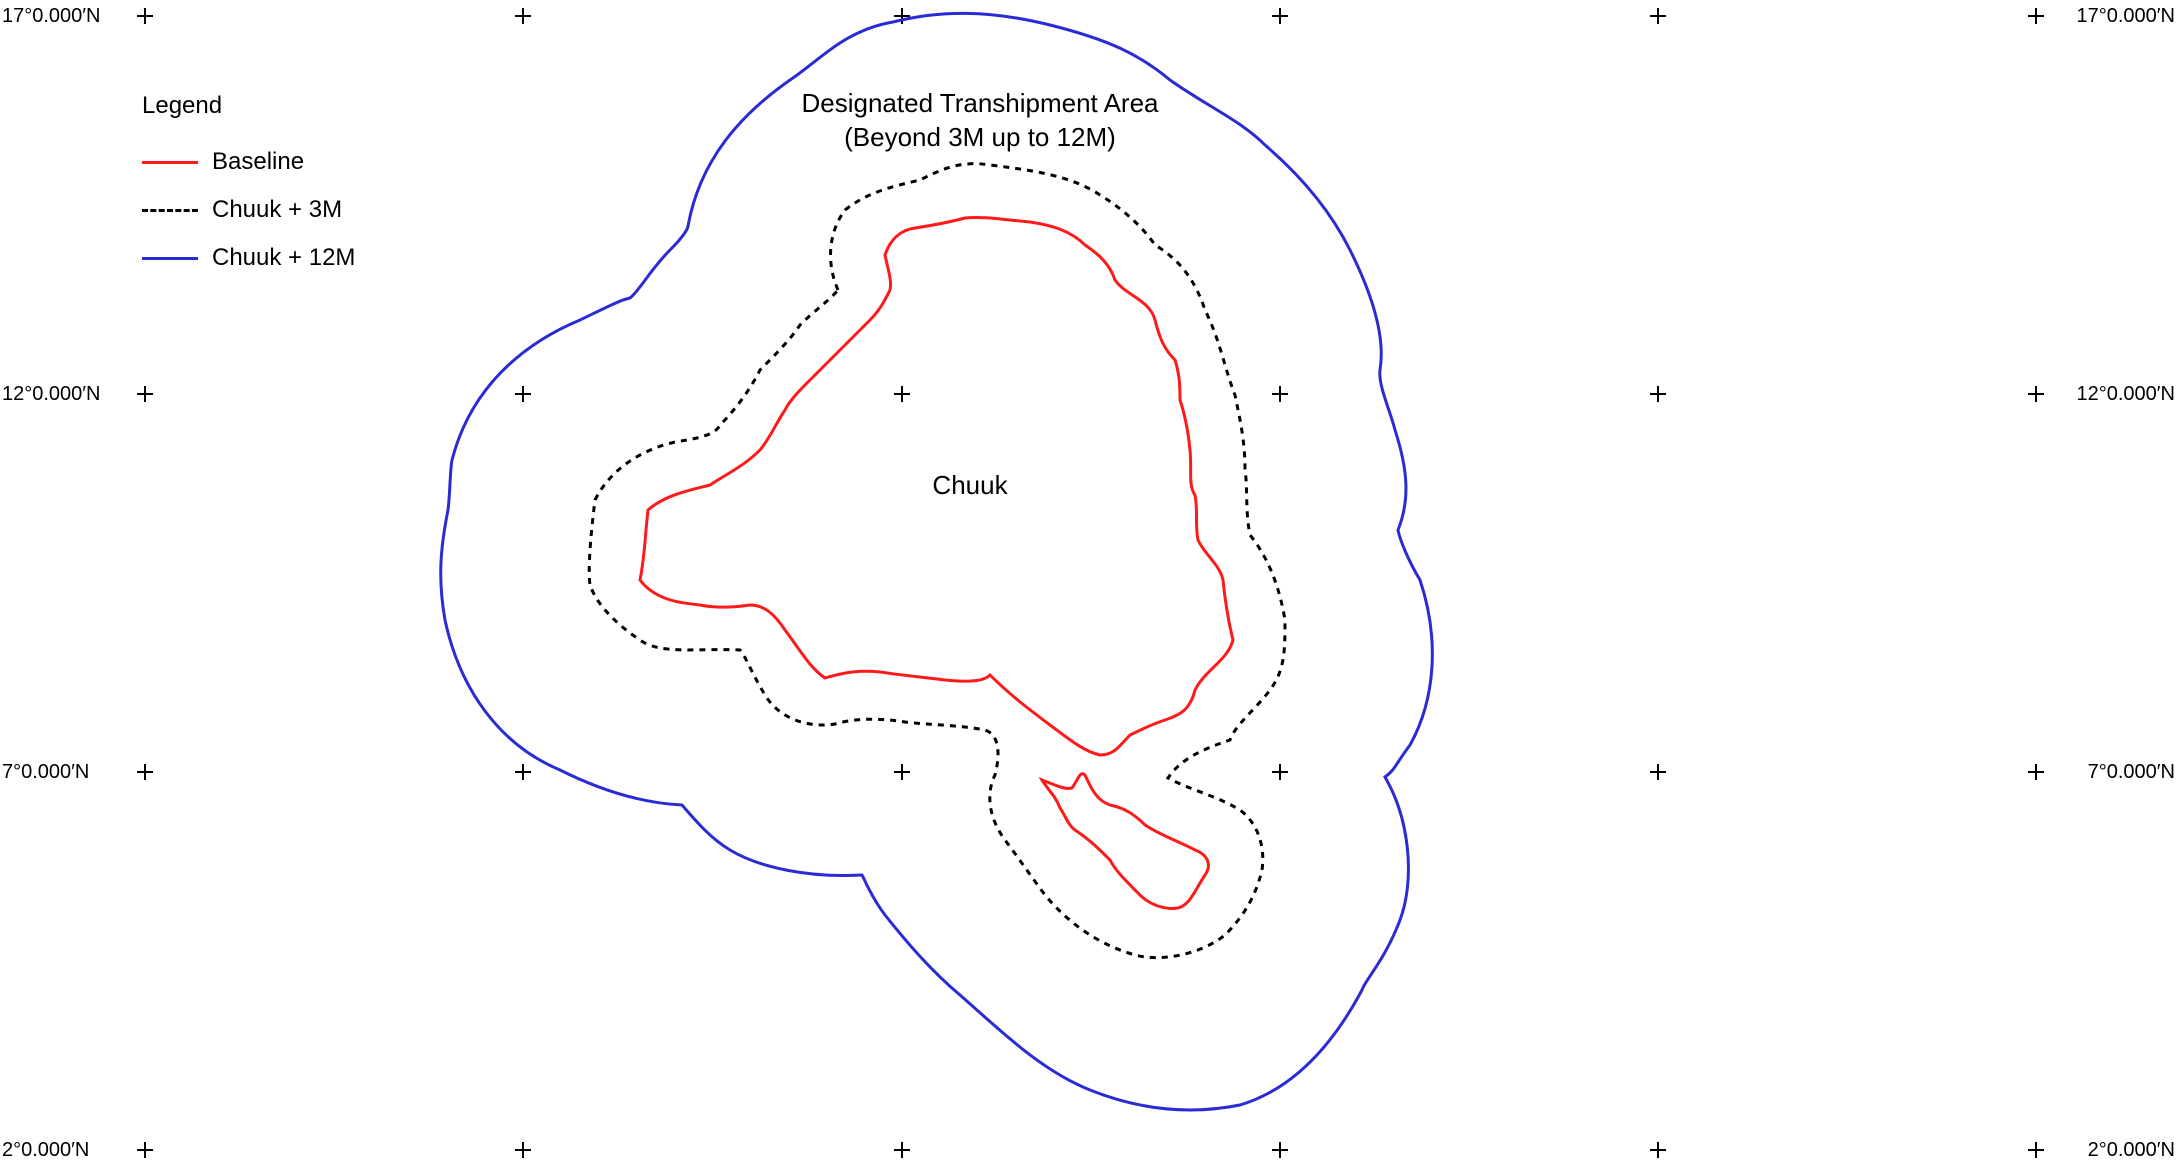 The width and height of the screenshot is (2179, 1175). What do you see at coordinates (980, 103) in the screenshot?
I see `area-label-line1: Designated Transhipment Area` at bounding box center [980, 103].